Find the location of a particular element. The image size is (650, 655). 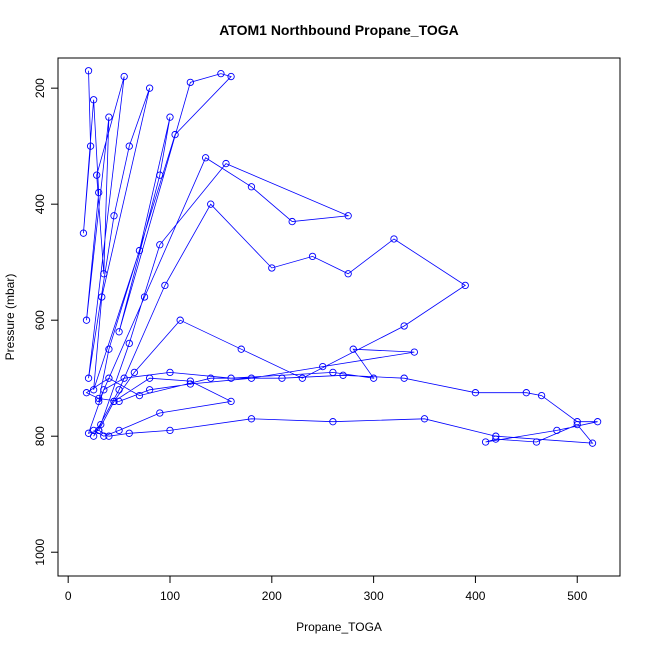

chart-title: ATOM1 Northbound Propane_TOGA is located at coordinates (339, 30).